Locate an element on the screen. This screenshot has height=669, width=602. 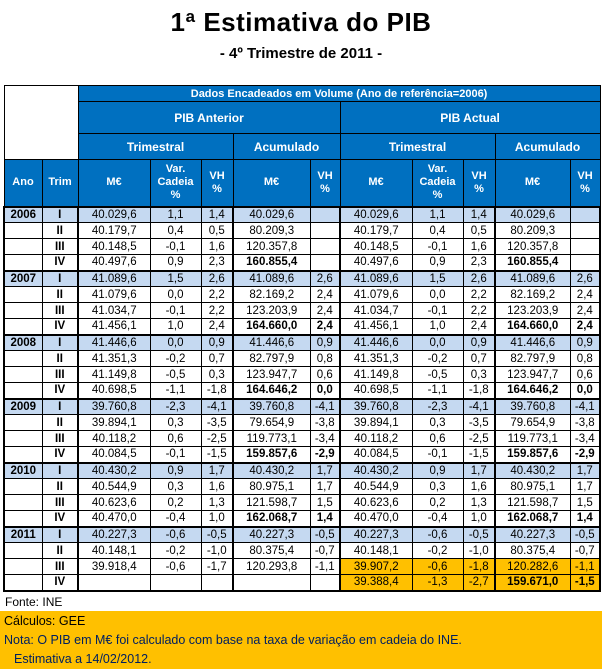
value-cell: 119.773,1 is located at coordinates (271, 438).